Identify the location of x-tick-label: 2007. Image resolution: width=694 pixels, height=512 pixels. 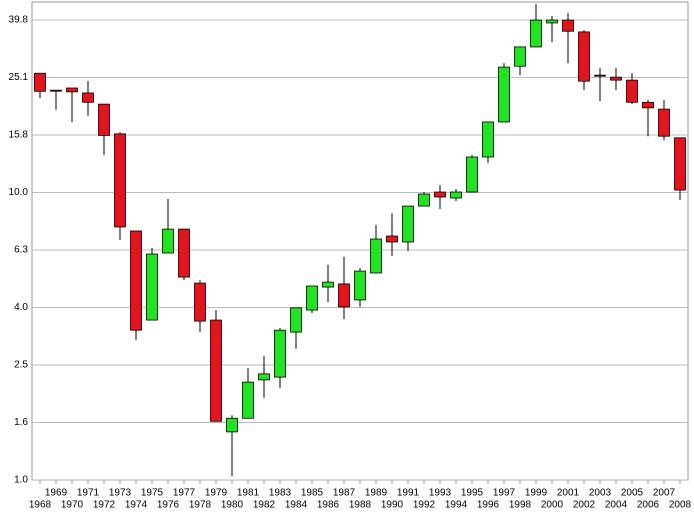
(664, 493).